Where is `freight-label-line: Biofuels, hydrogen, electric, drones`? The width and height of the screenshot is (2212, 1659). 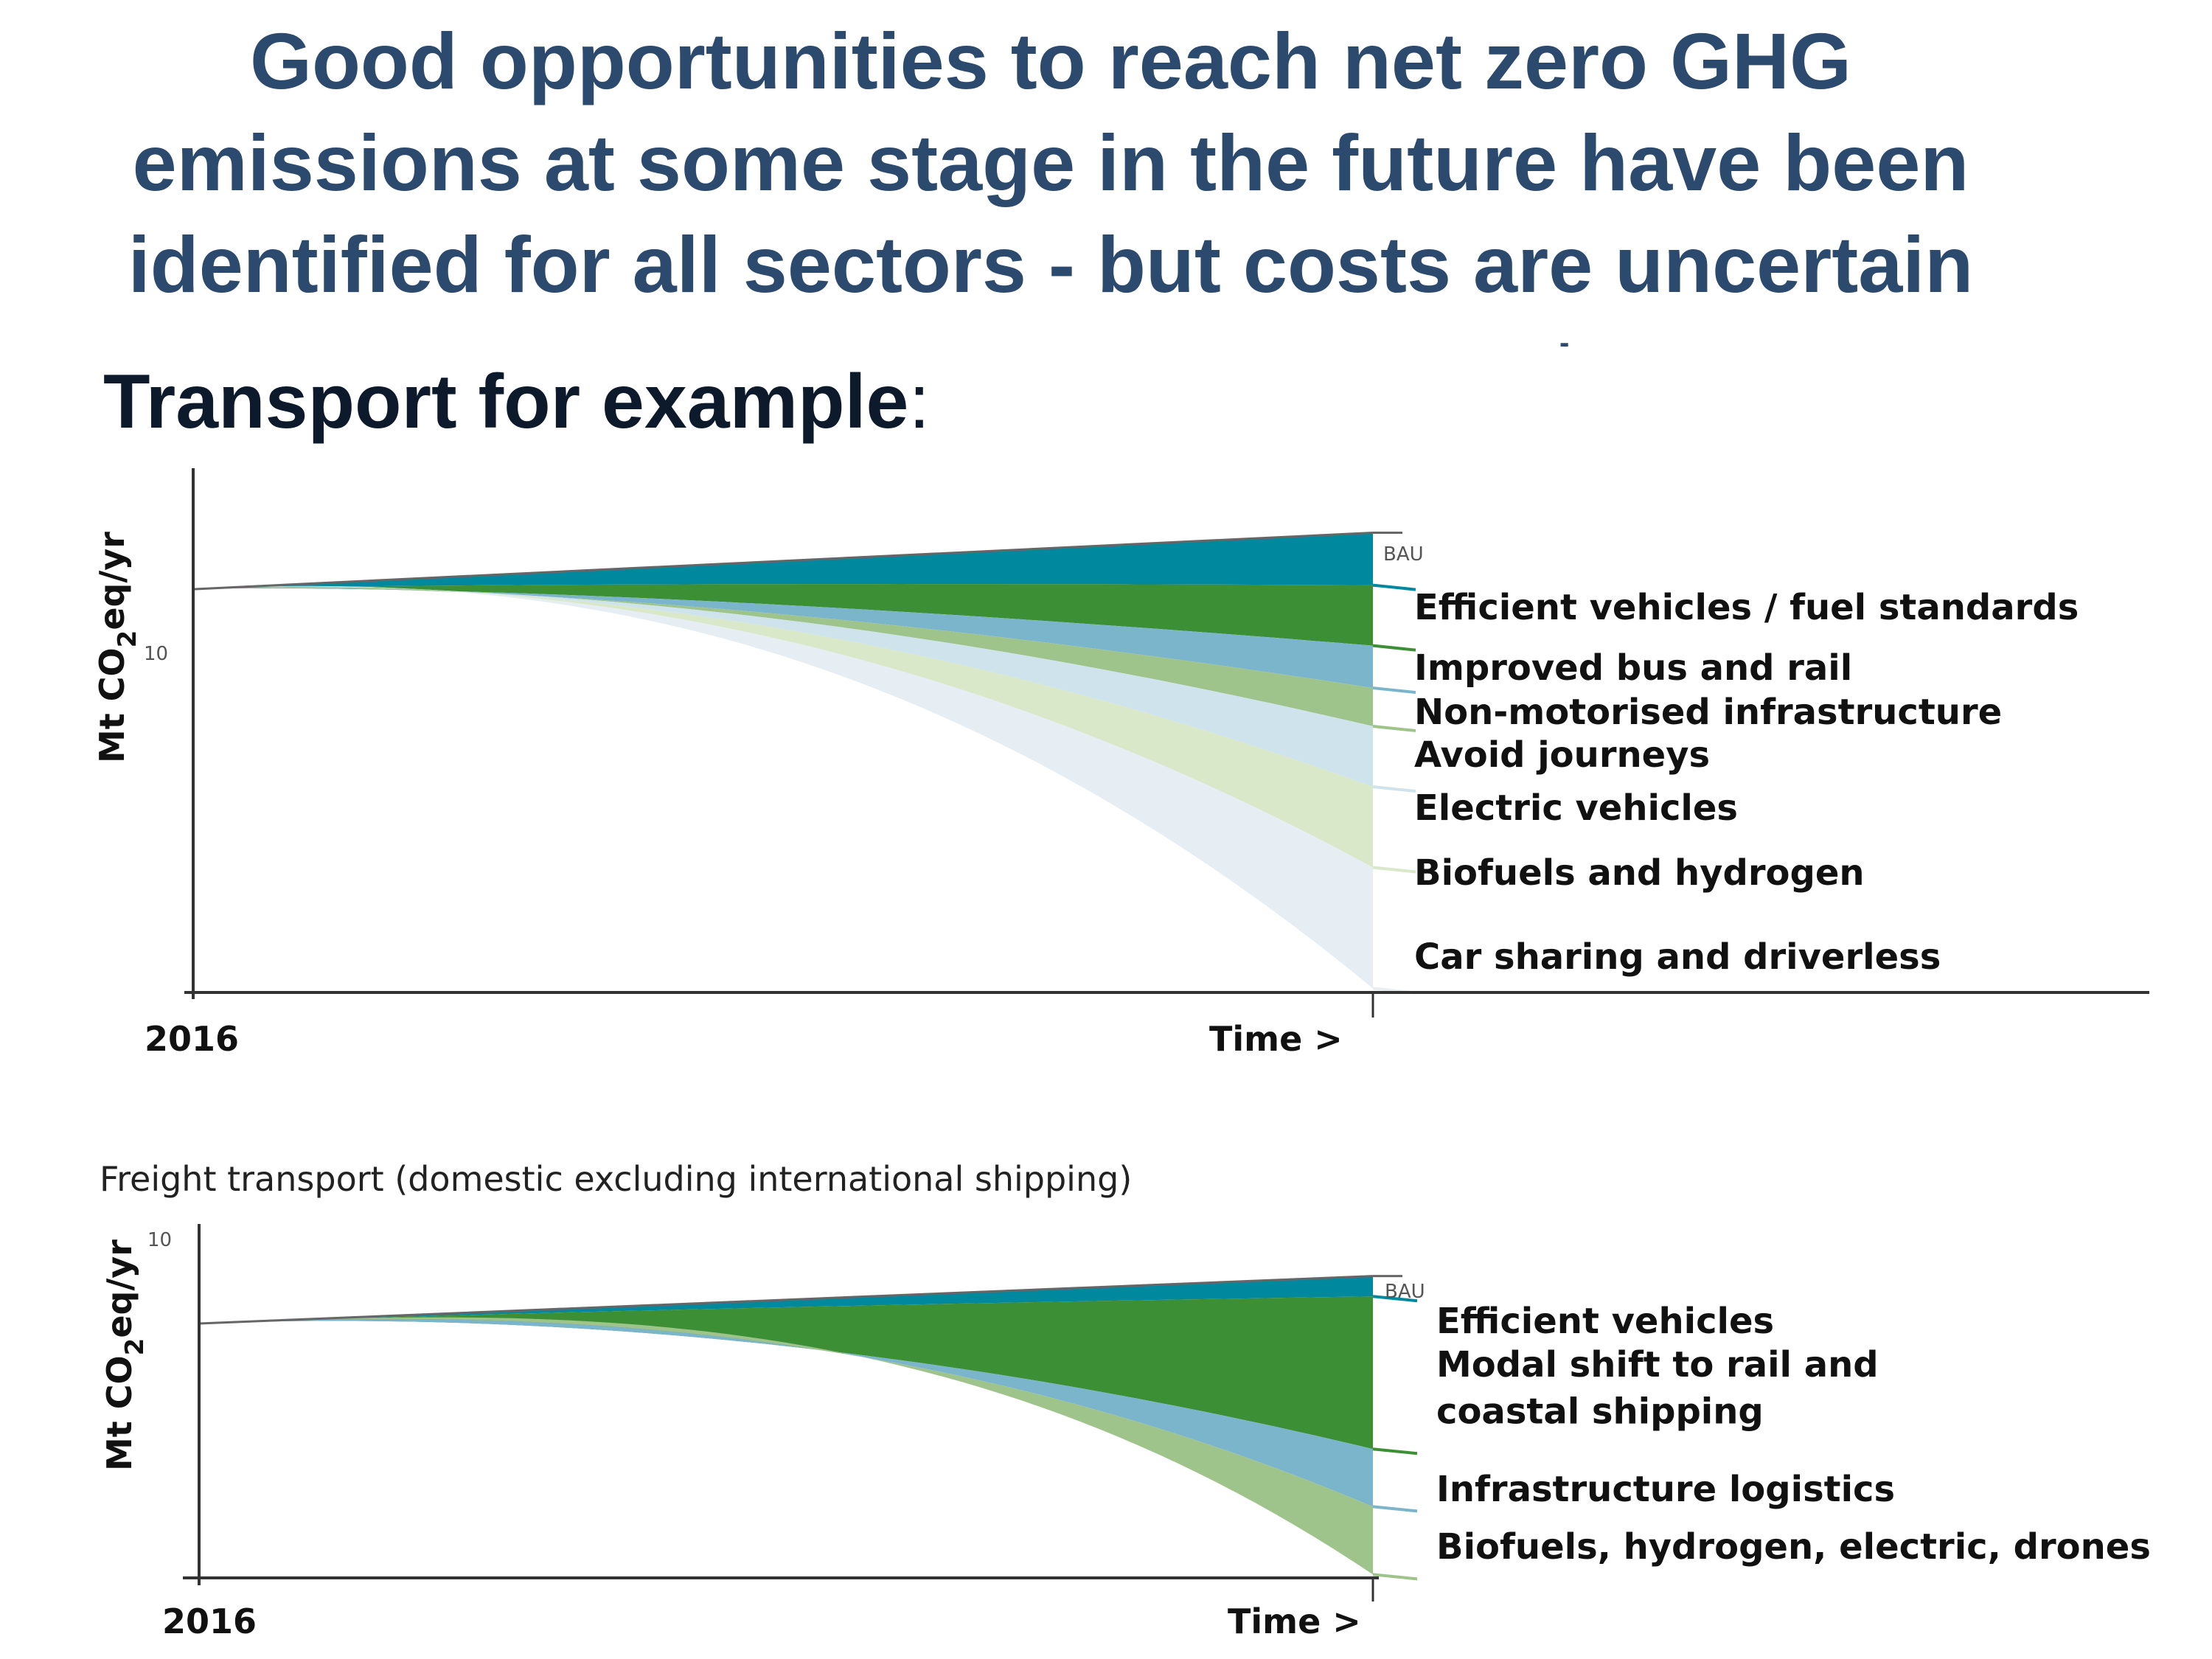
freight-label-line: Biofuels, hydrogen, electric, drones is located at coordinates (1793, 1547).